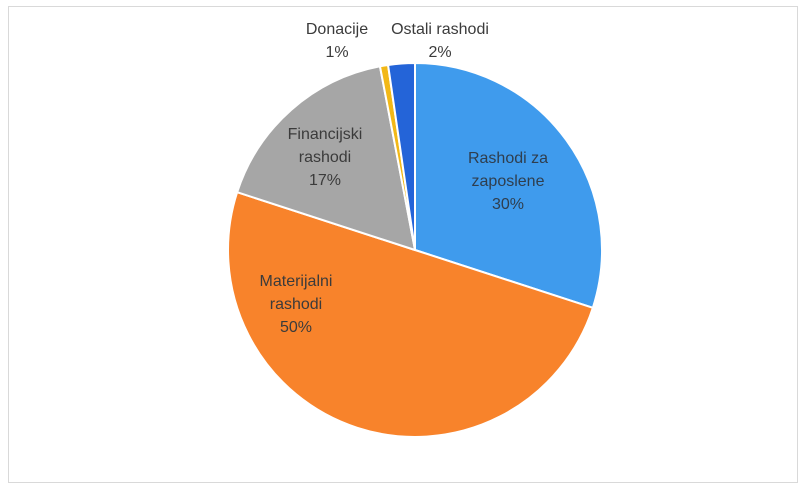  I want to click on pie-slice-rashodi-za-zaposlene, so click(508, 185).